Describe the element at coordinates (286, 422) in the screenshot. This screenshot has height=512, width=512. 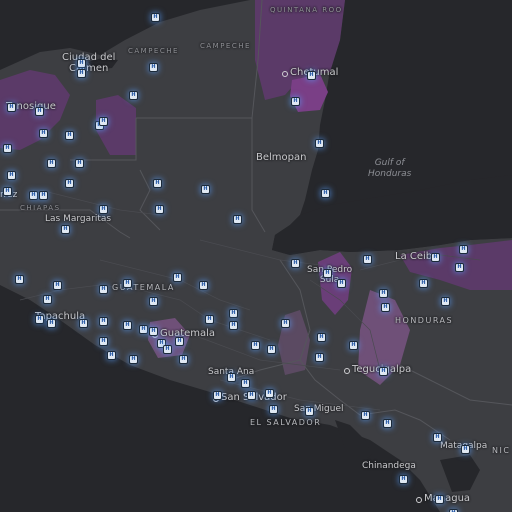
I see `label-el-salvador: EL SALVADOR` at that location.